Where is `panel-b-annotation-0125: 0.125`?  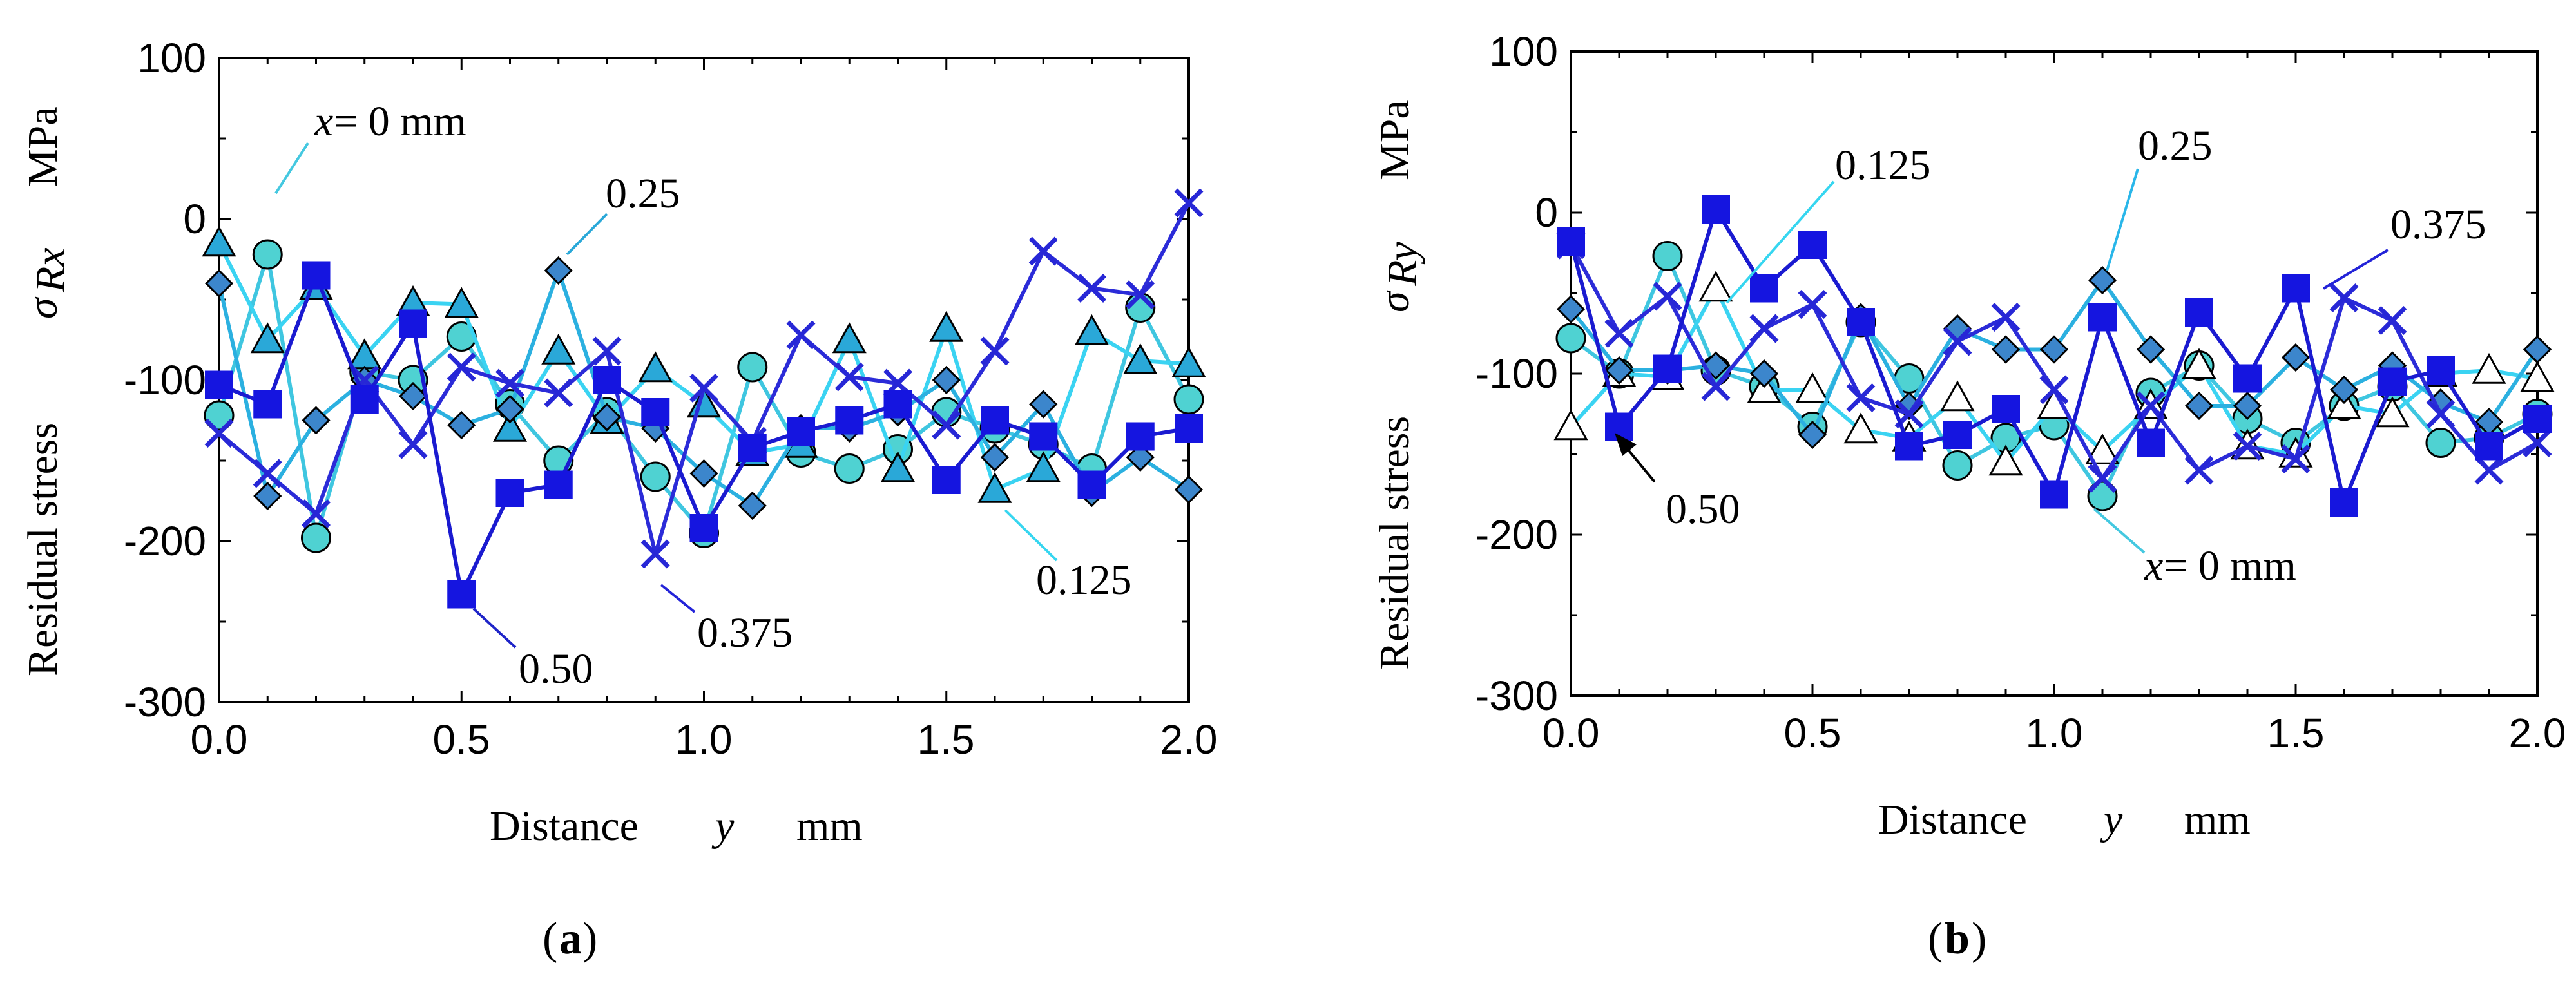
panel-b-annotation-0125: 0.125 is located at coordinates (1828, 223).